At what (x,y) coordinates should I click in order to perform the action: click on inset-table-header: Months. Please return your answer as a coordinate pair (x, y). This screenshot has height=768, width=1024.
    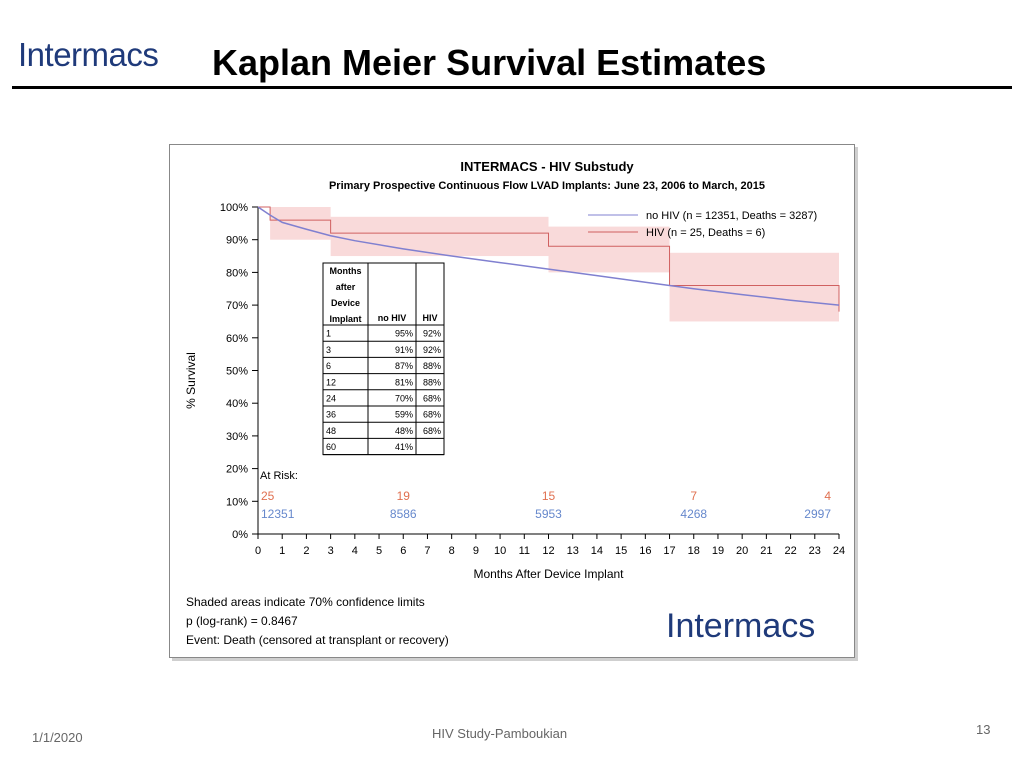
    Looking at the image, I should click on (346, 271).